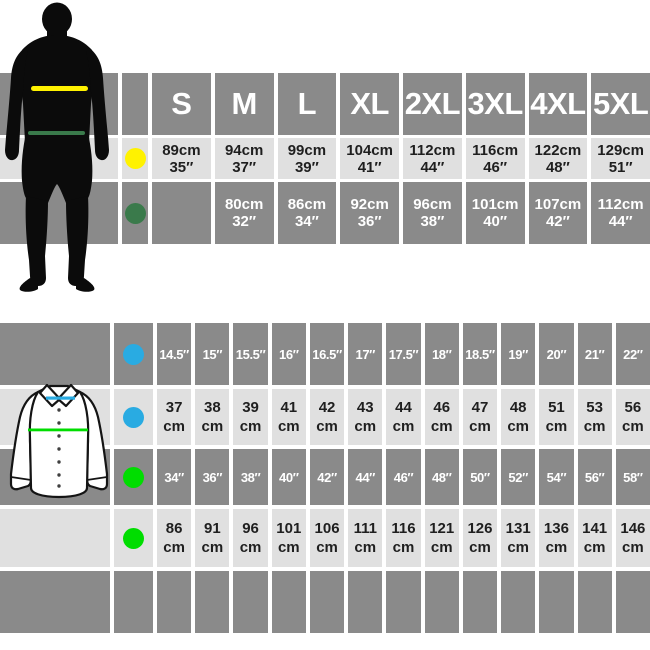 The width and height of the screenshot is (650, 650). Describe the element at coordinates (174, 528) in the screenshot. I see `measurement-value: 86` at that location.